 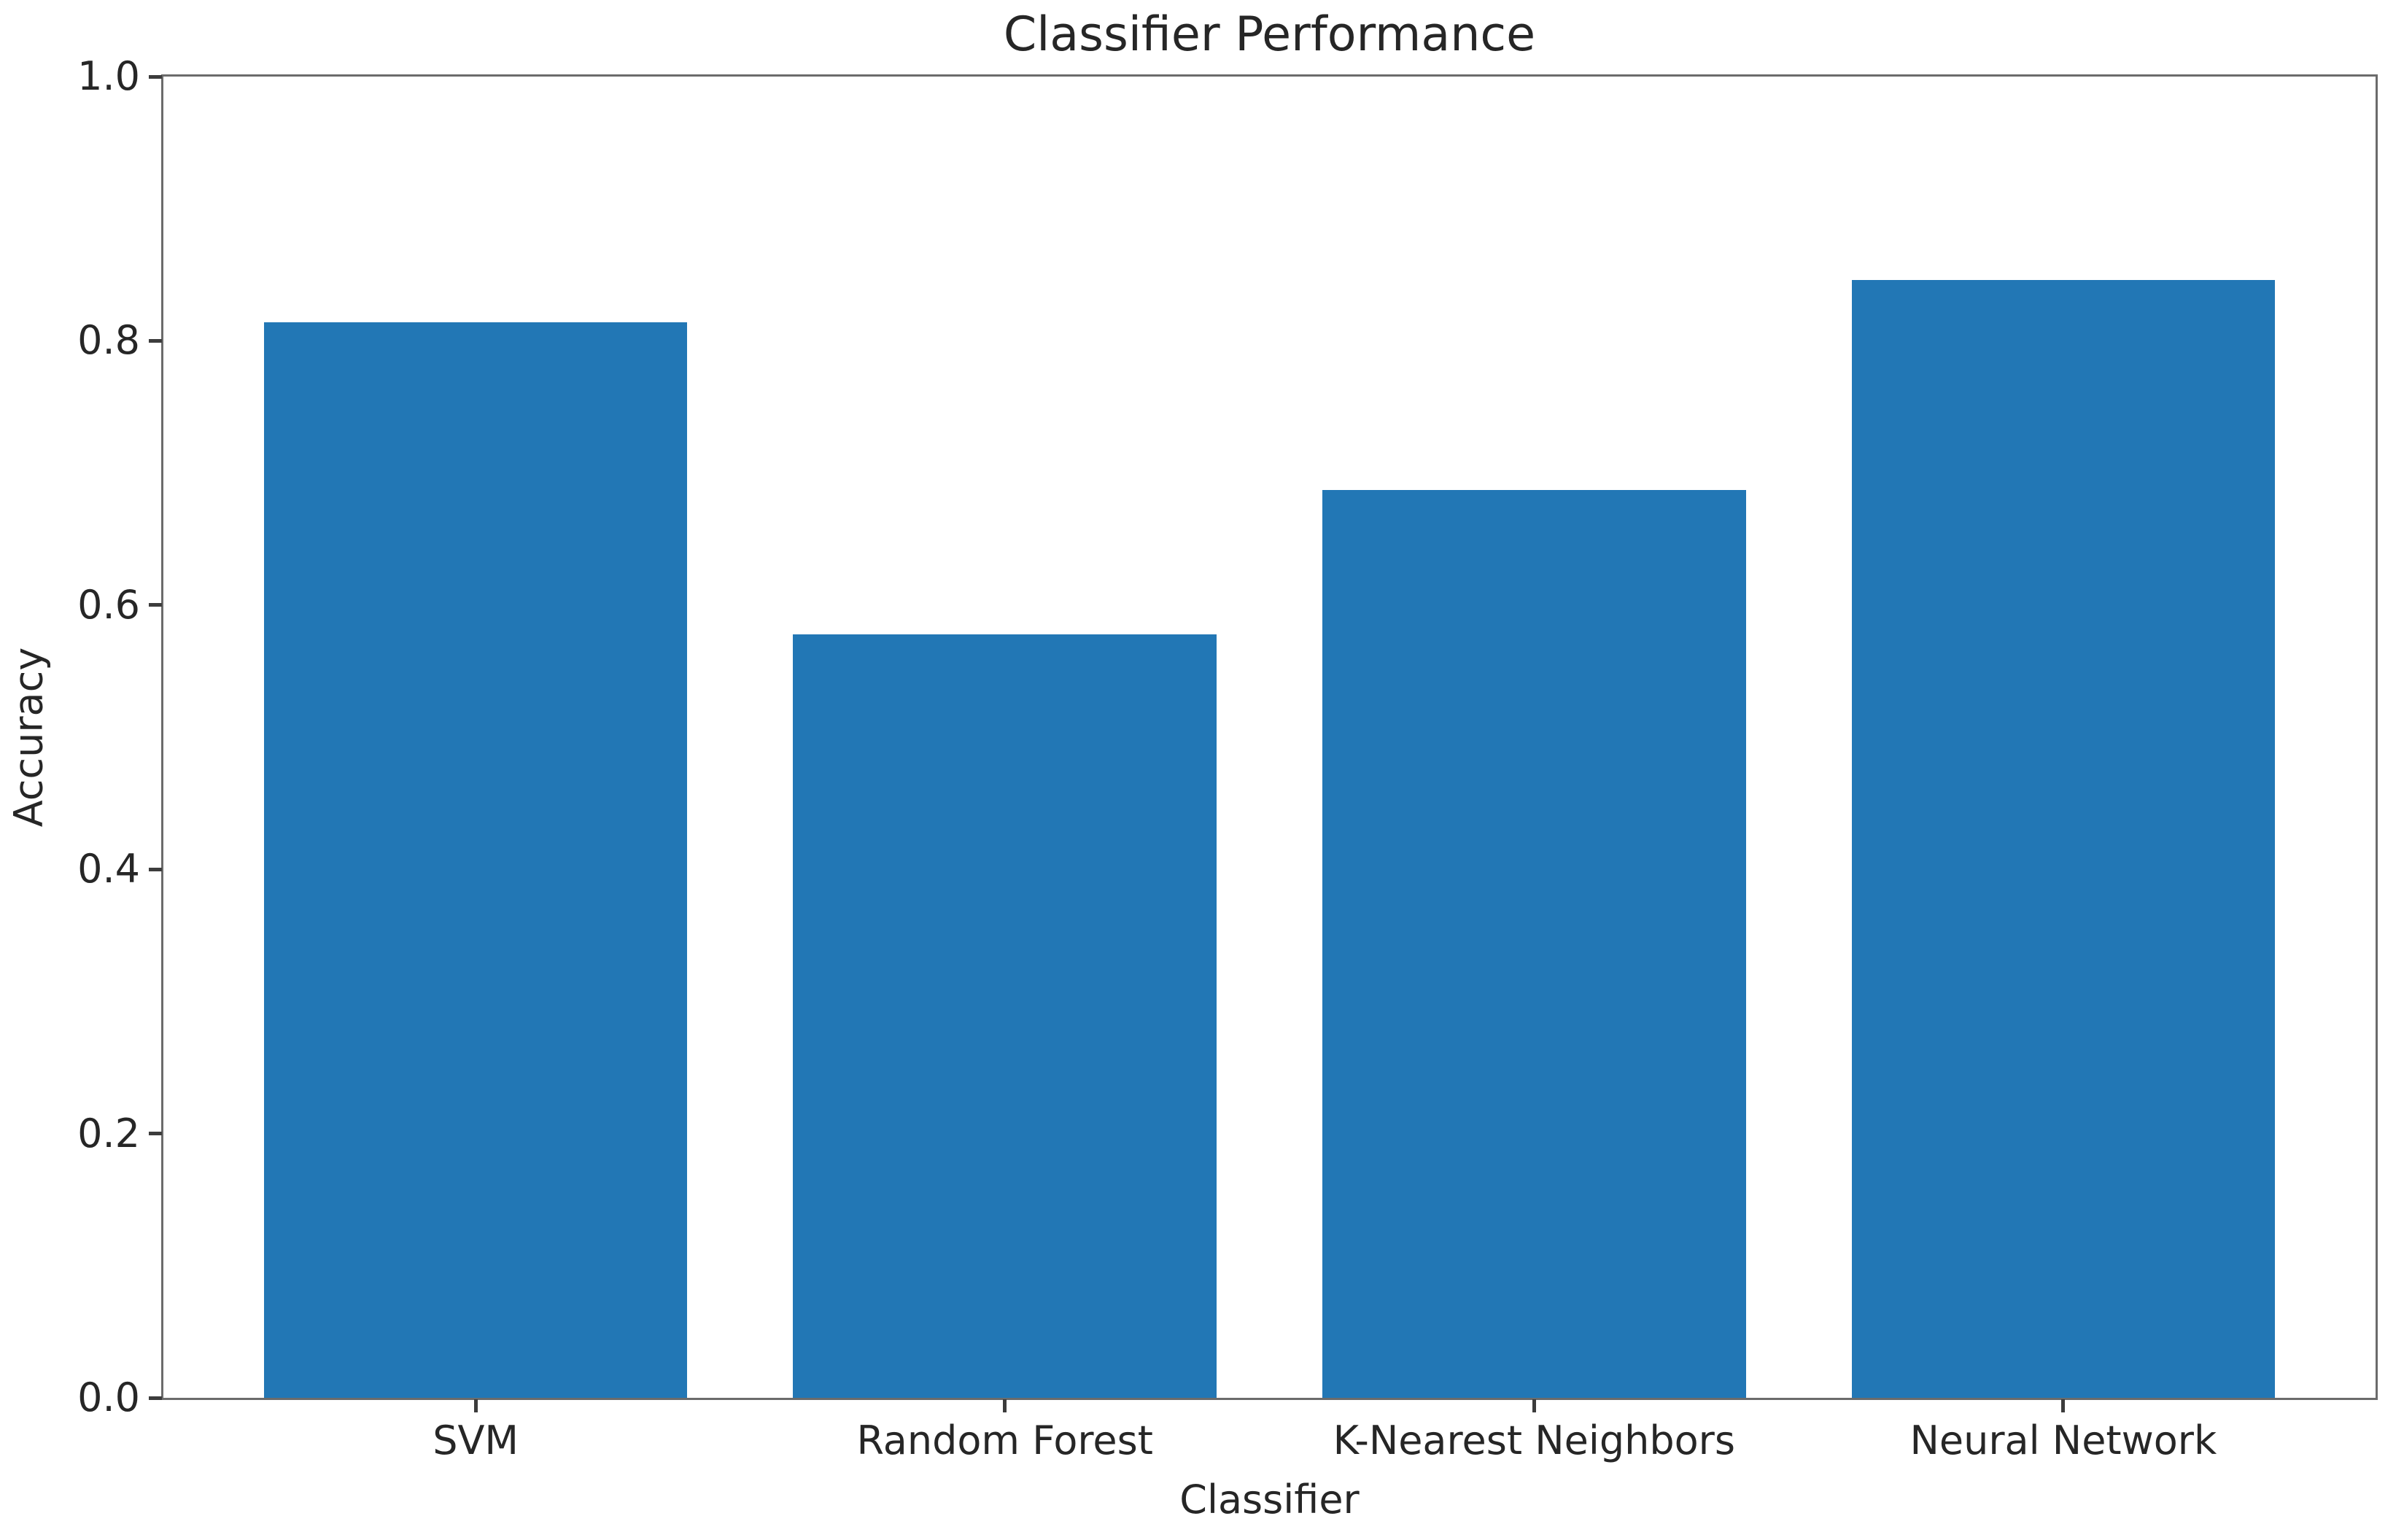 What do you see at coordinates (1269, 34) in the screenshot?
I see `chart-title: Classifier Performance` at bounding box center [1269, 34].